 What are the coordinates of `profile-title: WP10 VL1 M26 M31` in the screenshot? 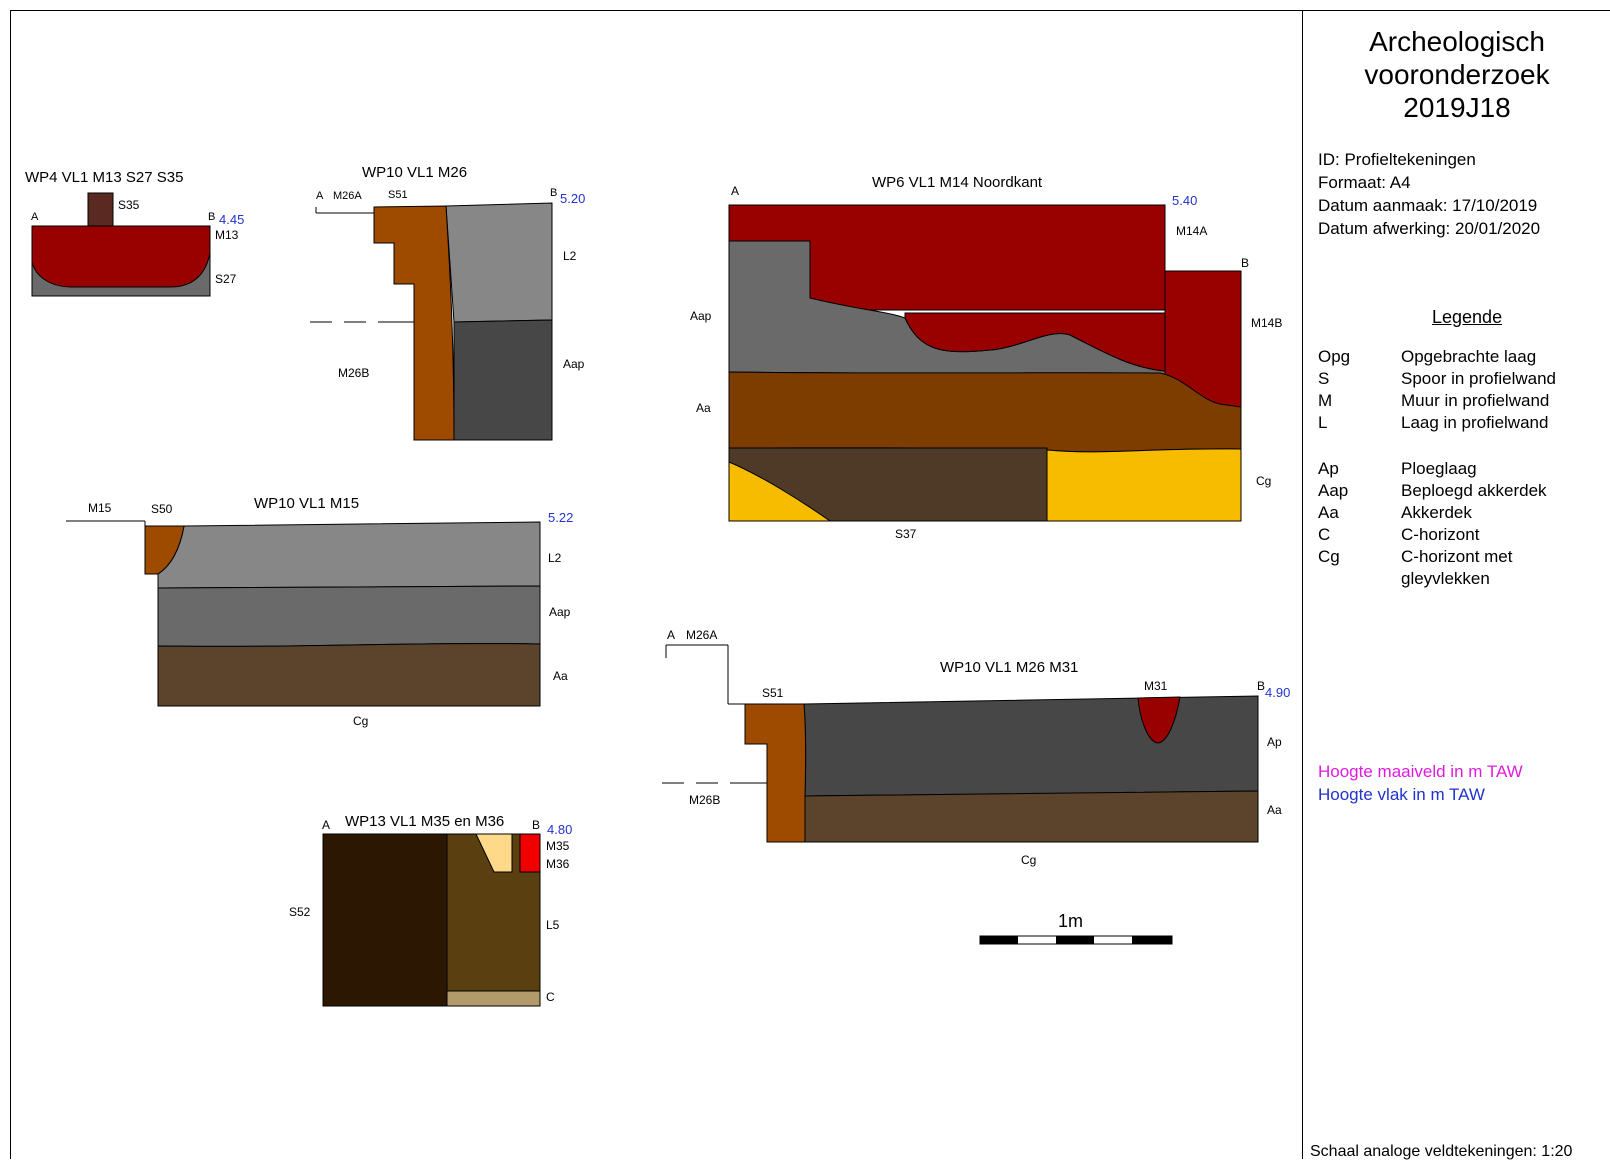 It's located at (1009, 667).